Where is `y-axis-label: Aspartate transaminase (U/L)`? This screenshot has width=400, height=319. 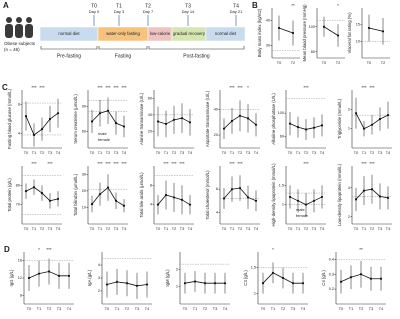 y-axis-label: Aspartate transaminase (U/L) is located at coordinates (207, 118).